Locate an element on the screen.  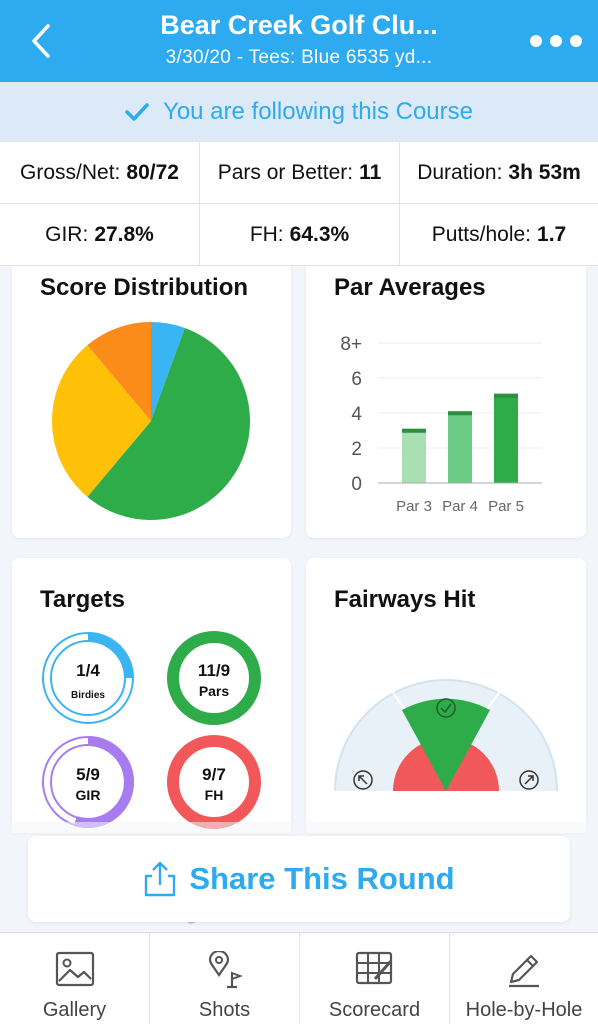
target-ring-gir: 5/9 GIR is located at coordinates (88, 782).